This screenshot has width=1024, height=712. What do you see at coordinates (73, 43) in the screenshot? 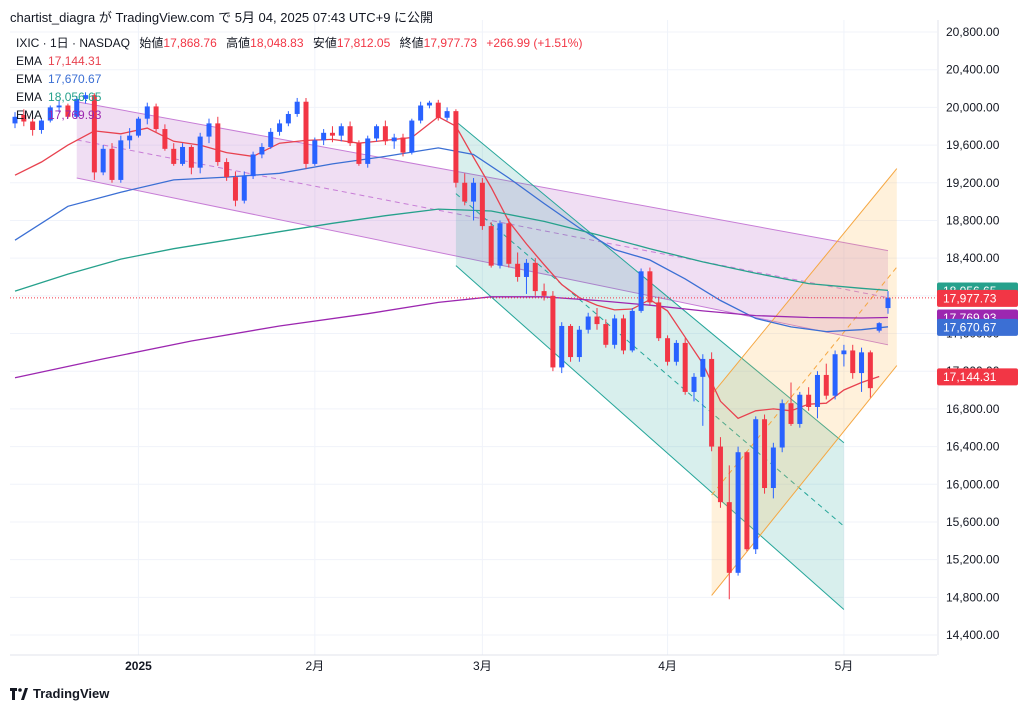
I see `symbol-label: IXIC · 1日 · NASDAQ` at bounding box center [73, 43].